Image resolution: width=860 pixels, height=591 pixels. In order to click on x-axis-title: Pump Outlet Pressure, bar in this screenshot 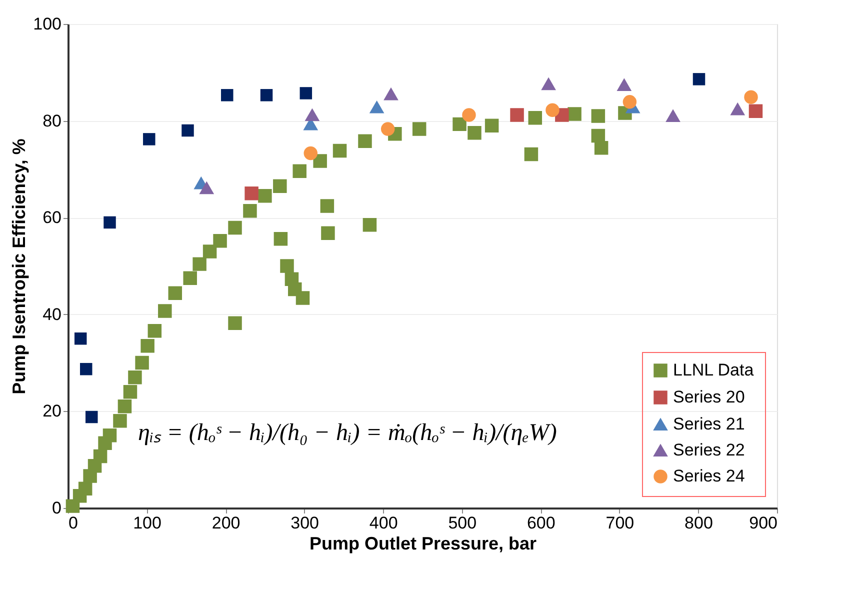, I will do `click(423, 544)`.